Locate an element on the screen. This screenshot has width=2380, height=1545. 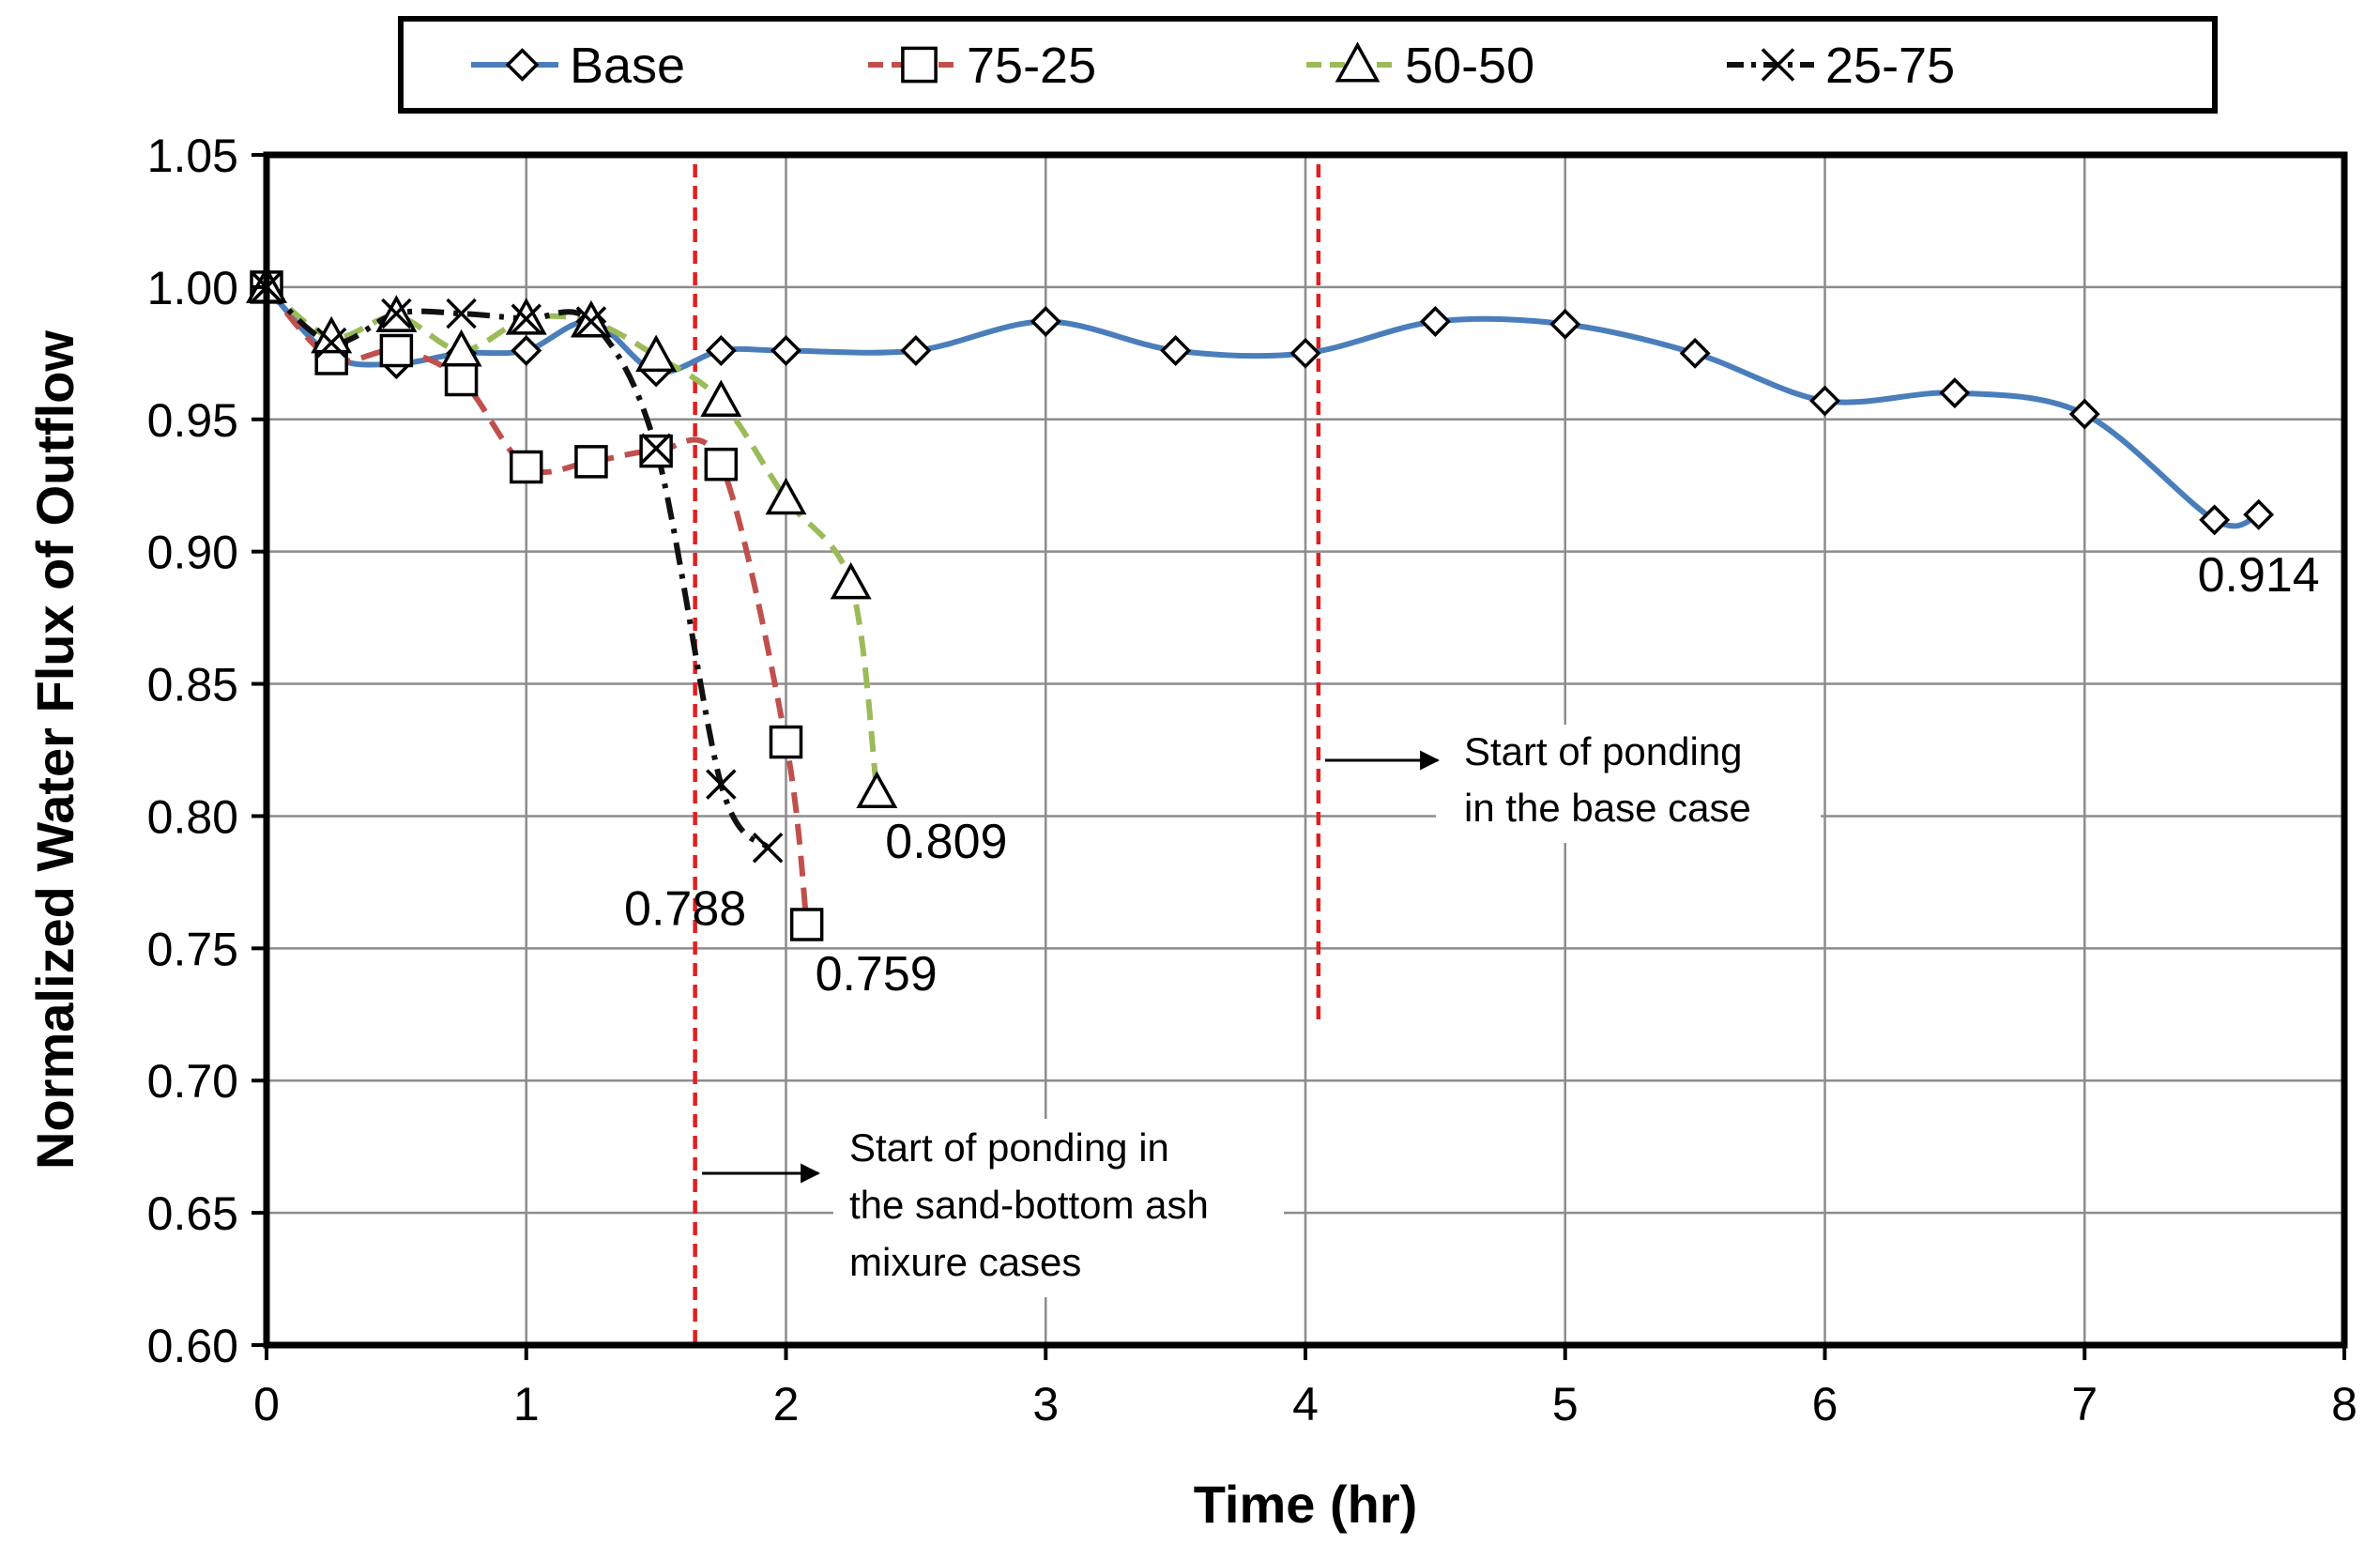
annotation-1-bg is located at coordinates (1058, 1208).